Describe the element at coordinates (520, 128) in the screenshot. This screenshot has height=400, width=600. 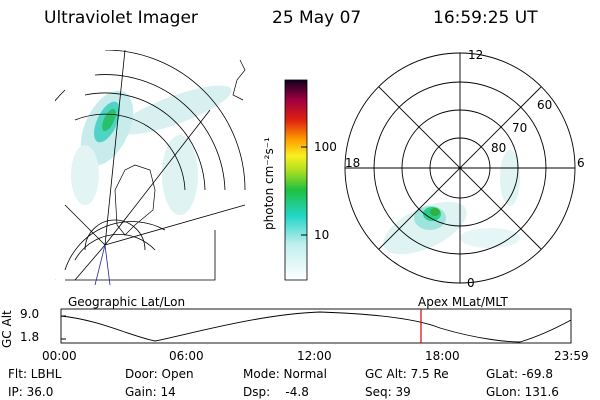
I see `lat-label-70: 70` at that location.